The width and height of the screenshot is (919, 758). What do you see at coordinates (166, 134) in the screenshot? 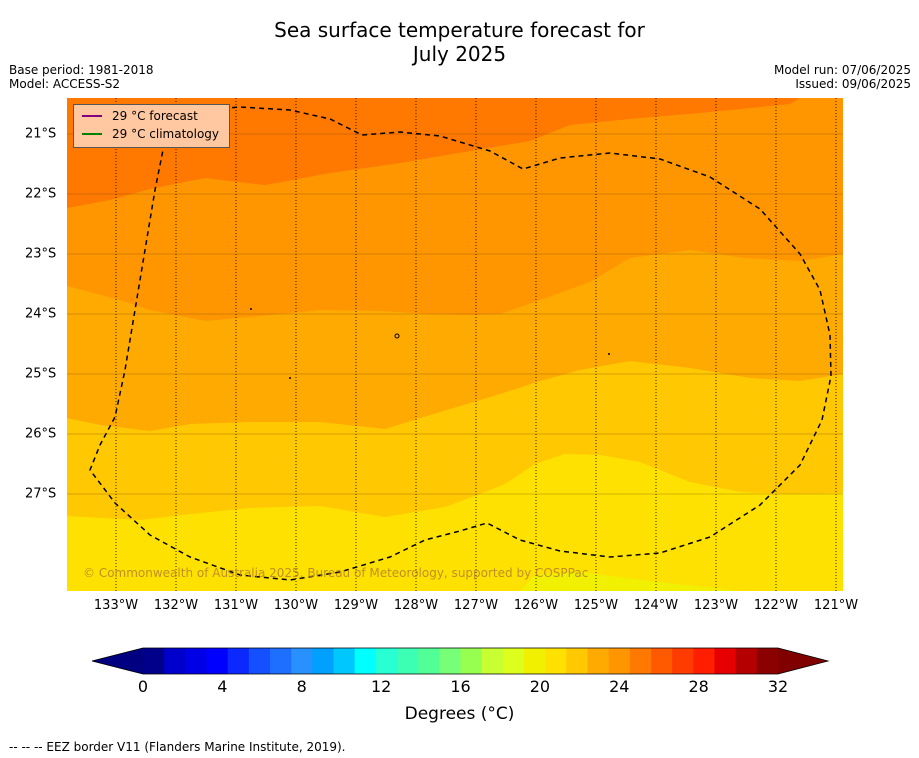
I see `climatology-label: 29 °C climatology` at bounding box center [166, 134].